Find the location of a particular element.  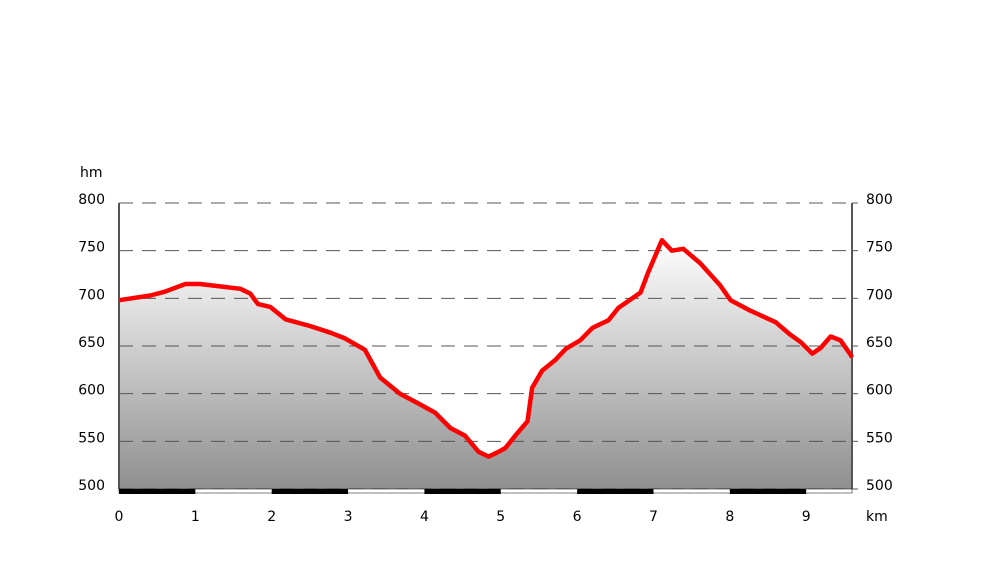

y2-tick-label: 700 is located at coordinates (879, 295).